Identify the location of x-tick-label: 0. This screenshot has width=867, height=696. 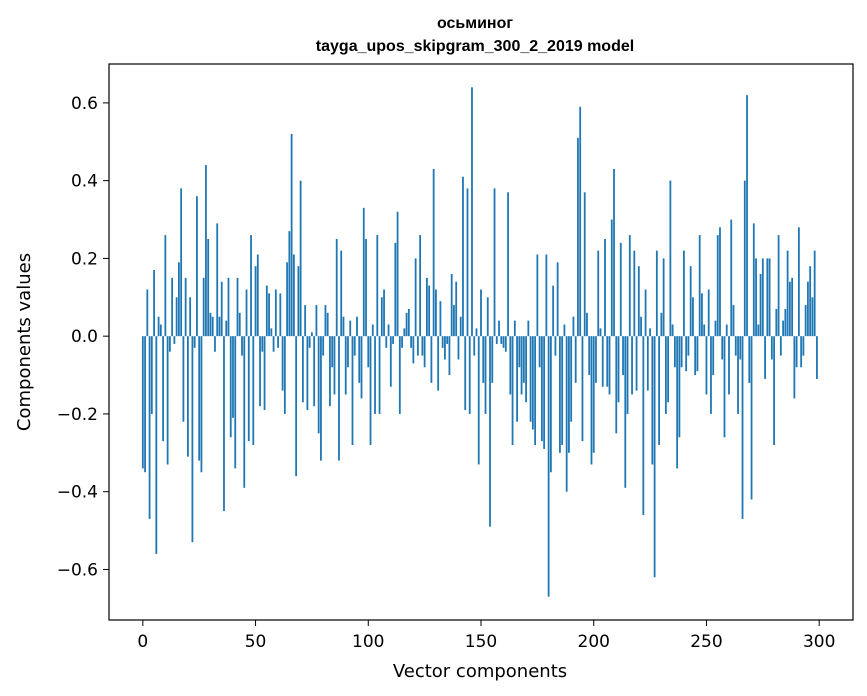
(142, 642).